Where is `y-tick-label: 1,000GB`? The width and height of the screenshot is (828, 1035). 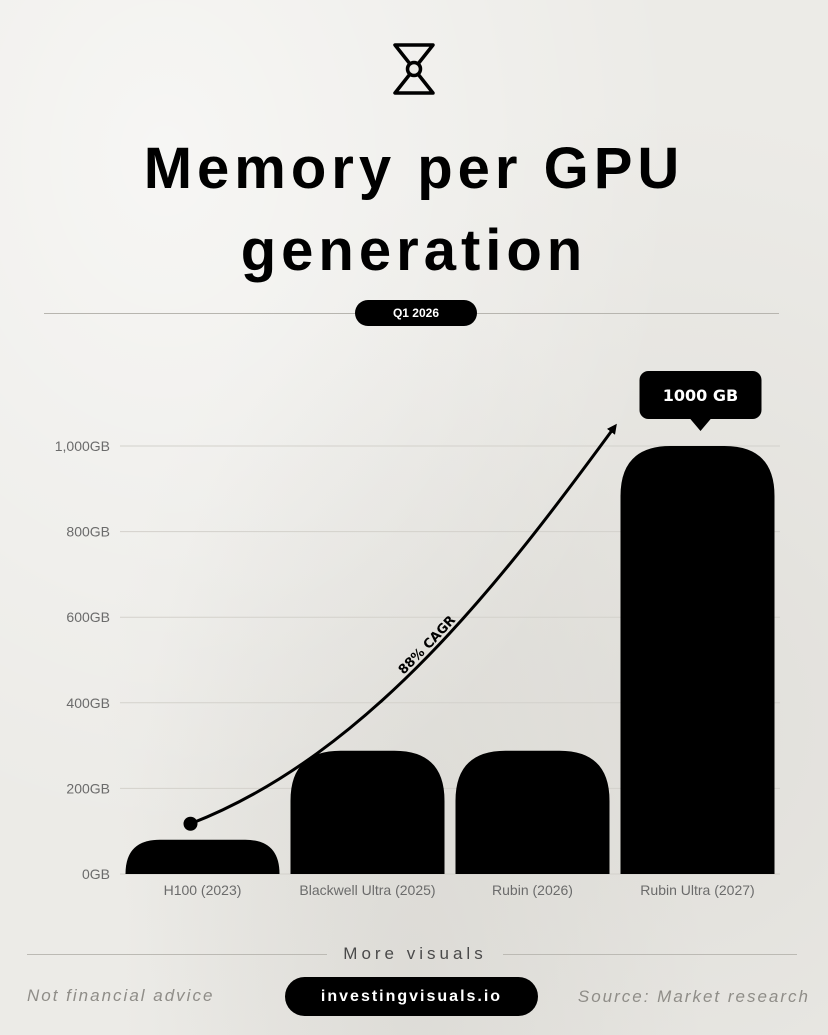
y-tick-label: 1,000GB is located at coordinates (82, 446).